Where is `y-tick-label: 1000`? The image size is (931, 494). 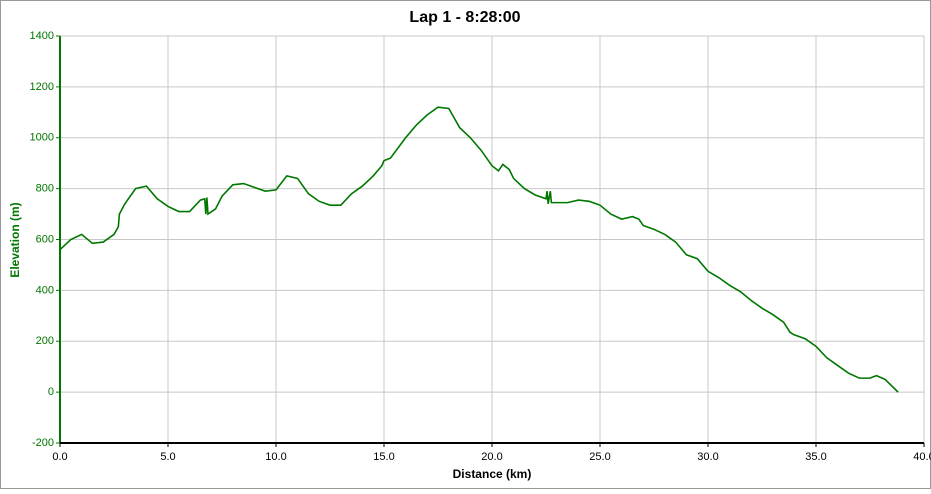
y-tick-label: 1000 is located at coordinates (42, 138).